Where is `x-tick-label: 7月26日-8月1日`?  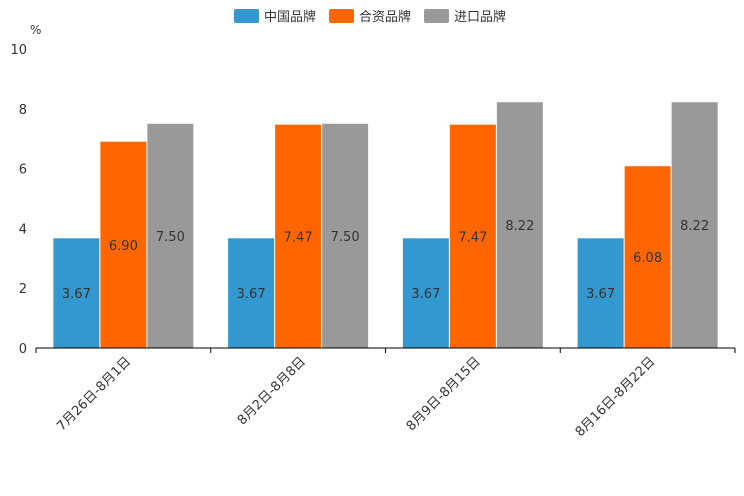 x-tick-label: 7月26日-8月1日 is located at coordinates (94, 394).